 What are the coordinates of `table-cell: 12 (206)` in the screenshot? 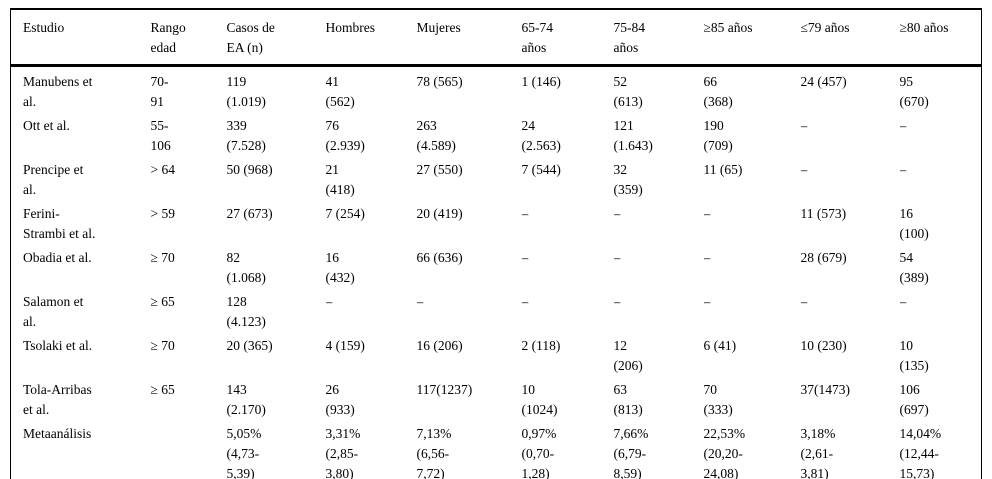 It's located at (628, 355).